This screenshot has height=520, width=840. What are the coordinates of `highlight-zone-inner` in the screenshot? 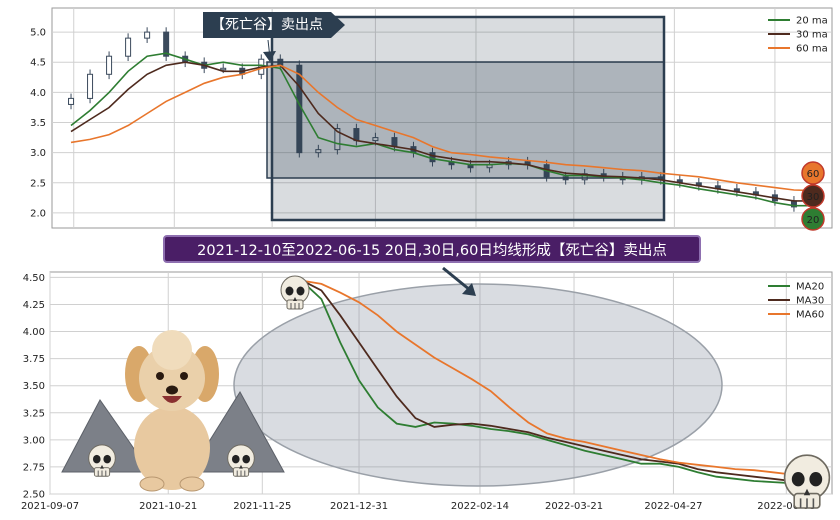 It's located at (465, 120).